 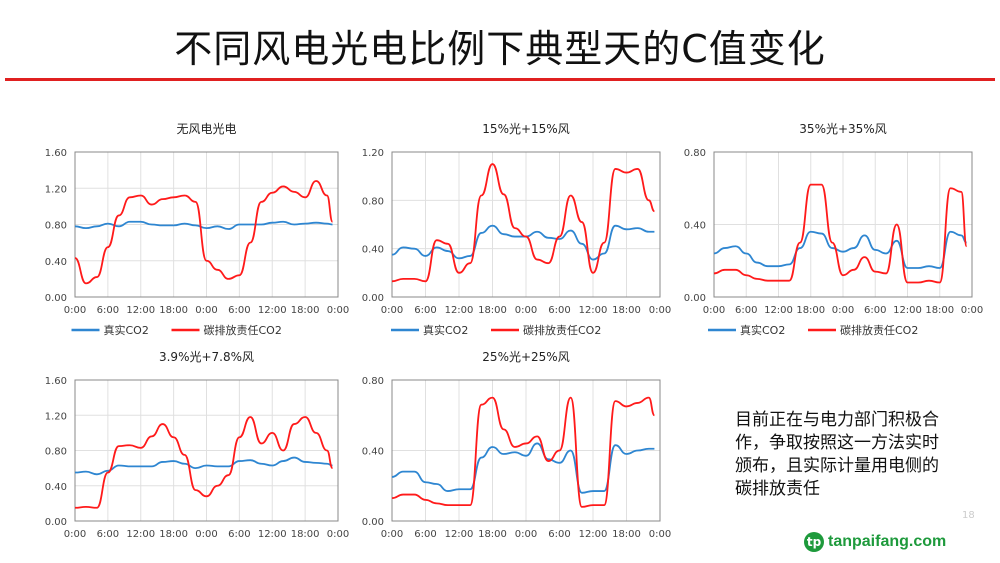 I want to click on site-logo: tp tanpaifang.com, so click(x=875, y=542).